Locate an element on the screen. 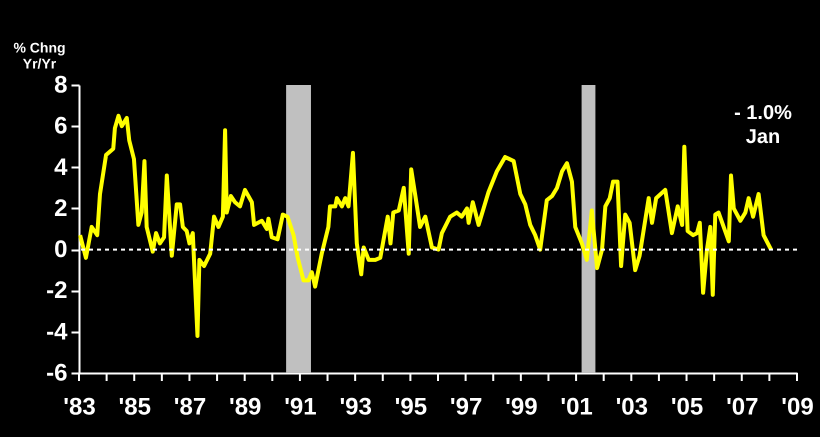 The height and width of the screenshot is (437, 820). x-tick-label: '09 is located at coordinates (797, 407).